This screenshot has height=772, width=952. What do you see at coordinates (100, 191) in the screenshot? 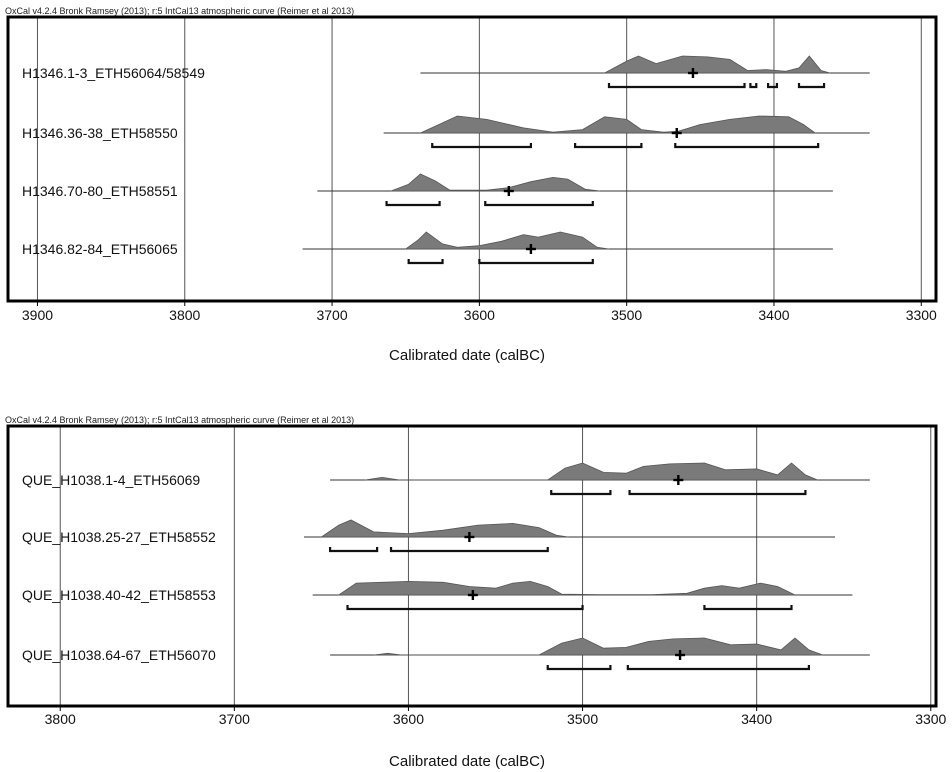
I see `series-label: H1346.70-80_ETH58551` at bounding box center [100, 191].